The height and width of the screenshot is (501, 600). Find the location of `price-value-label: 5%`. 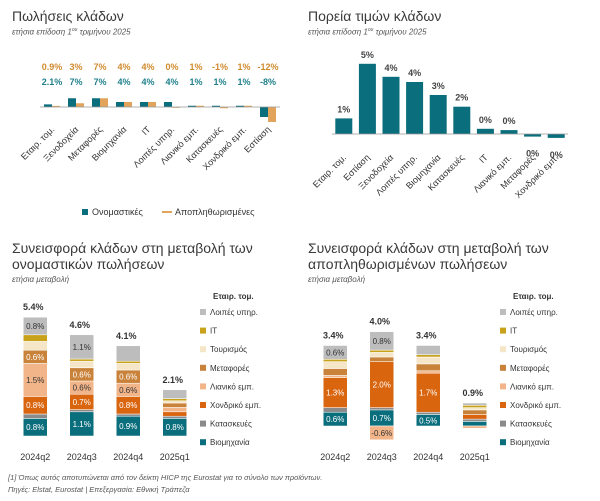

price-value-label: 5% is located at coordinates (367, 55).